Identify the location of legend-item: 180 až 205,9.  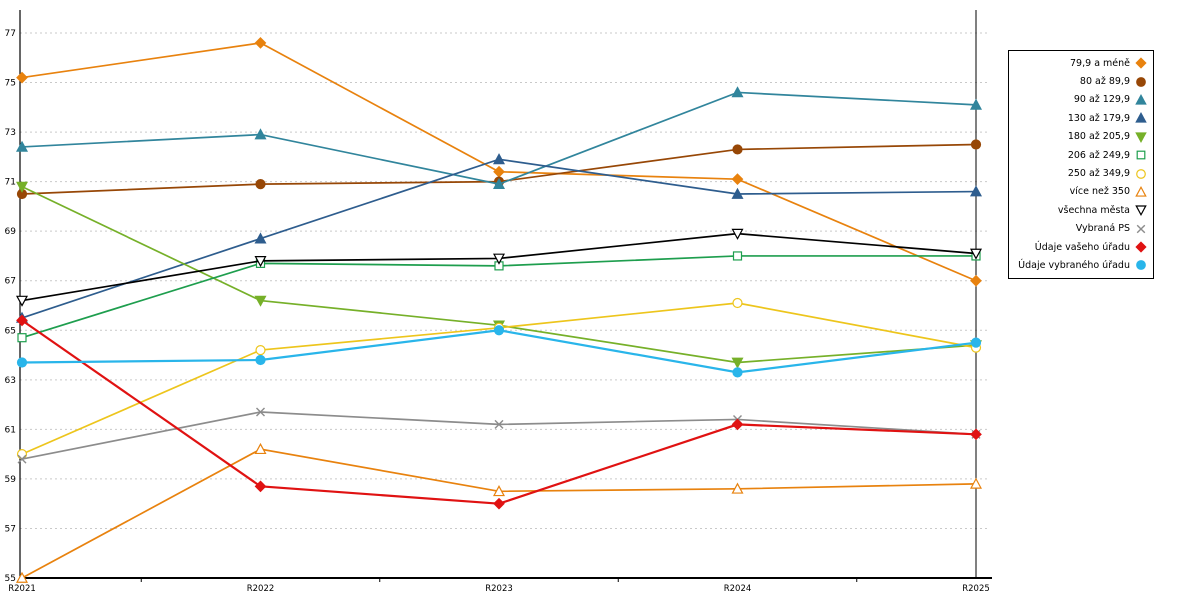
(1081, 137).